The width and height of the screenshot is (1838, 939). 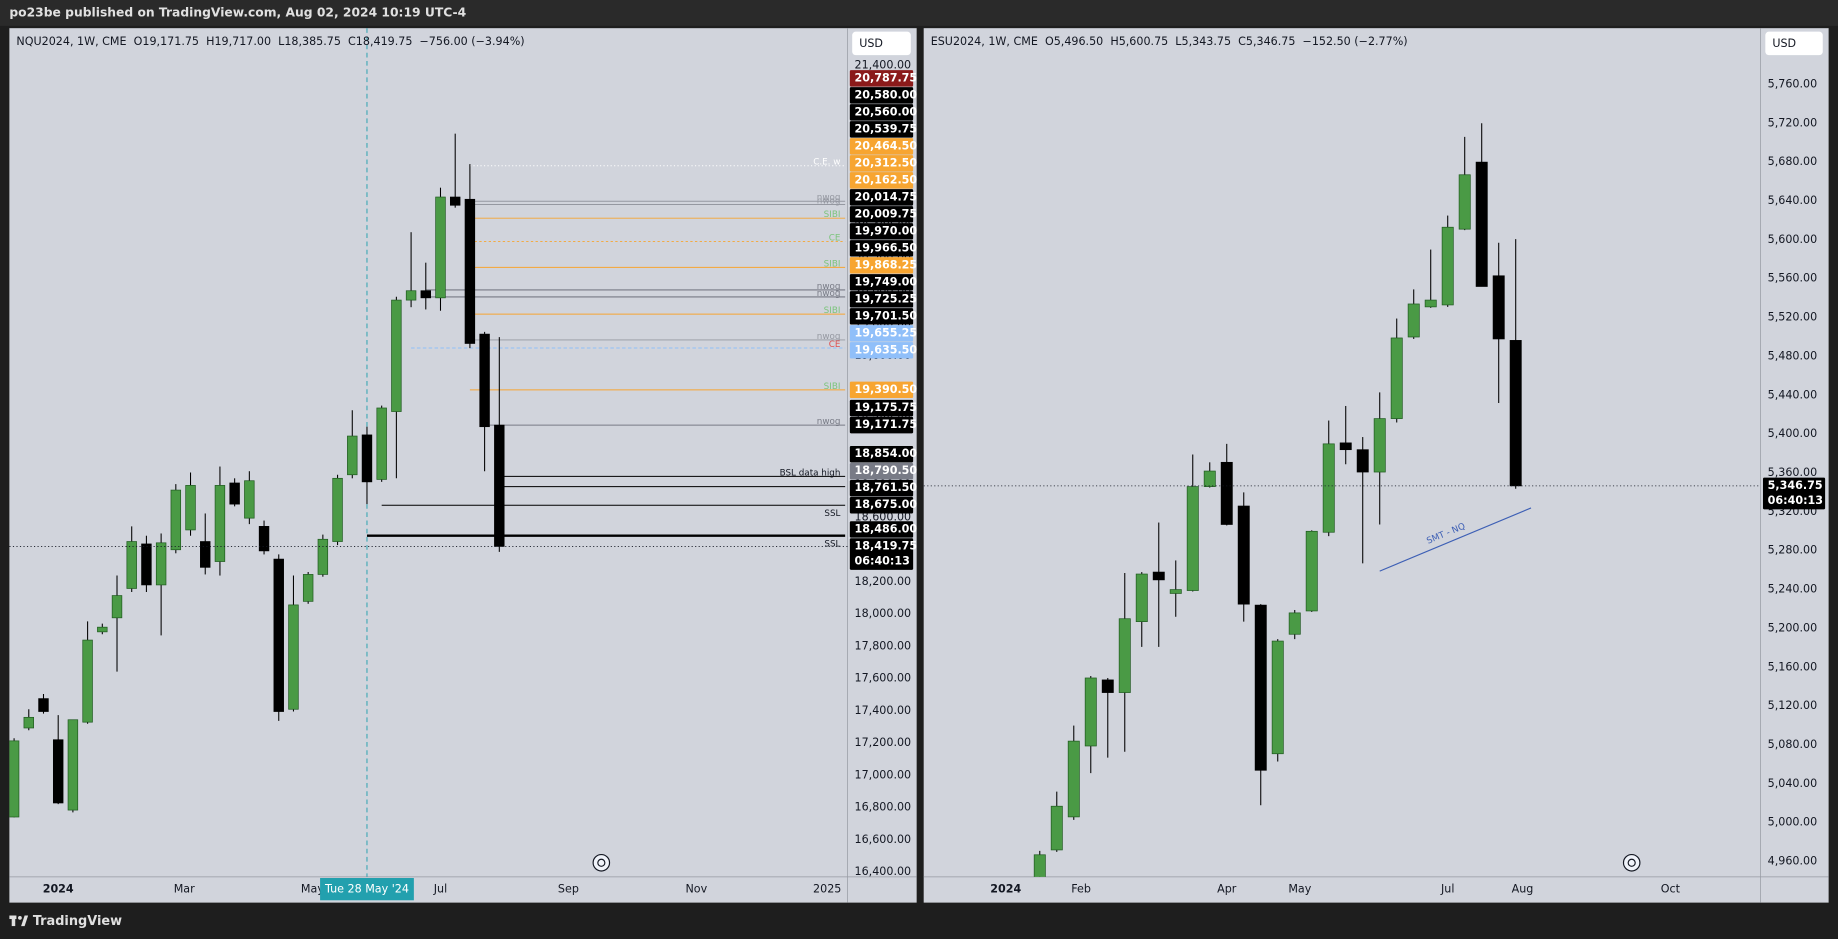 I want to click on price-label: 20,580.00, so click(x=886, y=94).